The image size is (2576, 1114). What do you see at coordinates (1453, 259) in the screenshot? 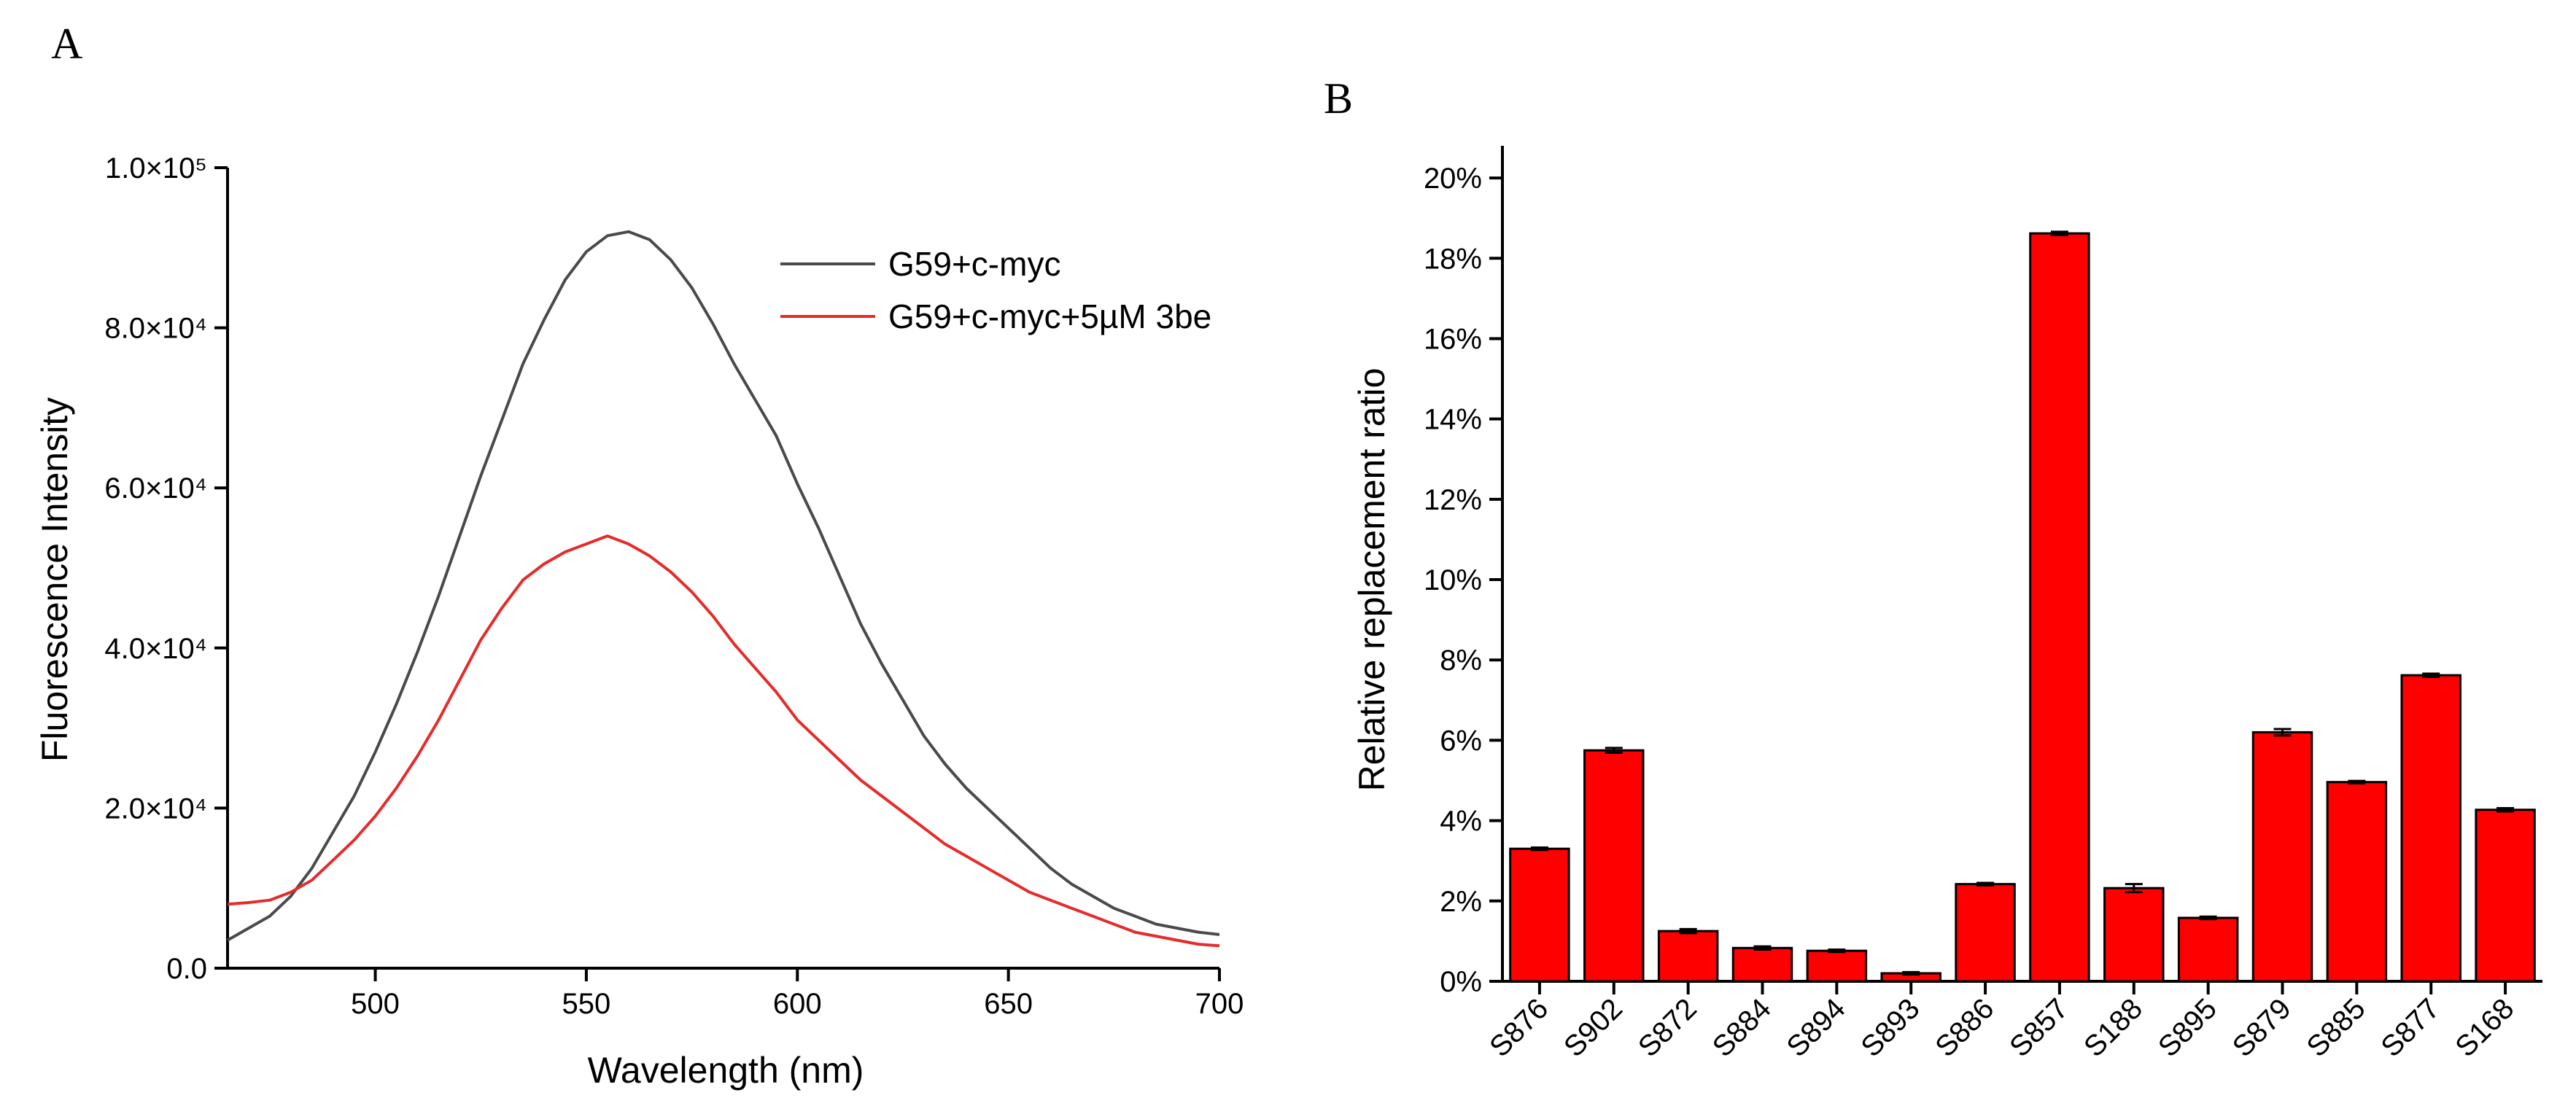
I see `chart-b-y-tick-label: 18%` at bounding box center [1453, 259].